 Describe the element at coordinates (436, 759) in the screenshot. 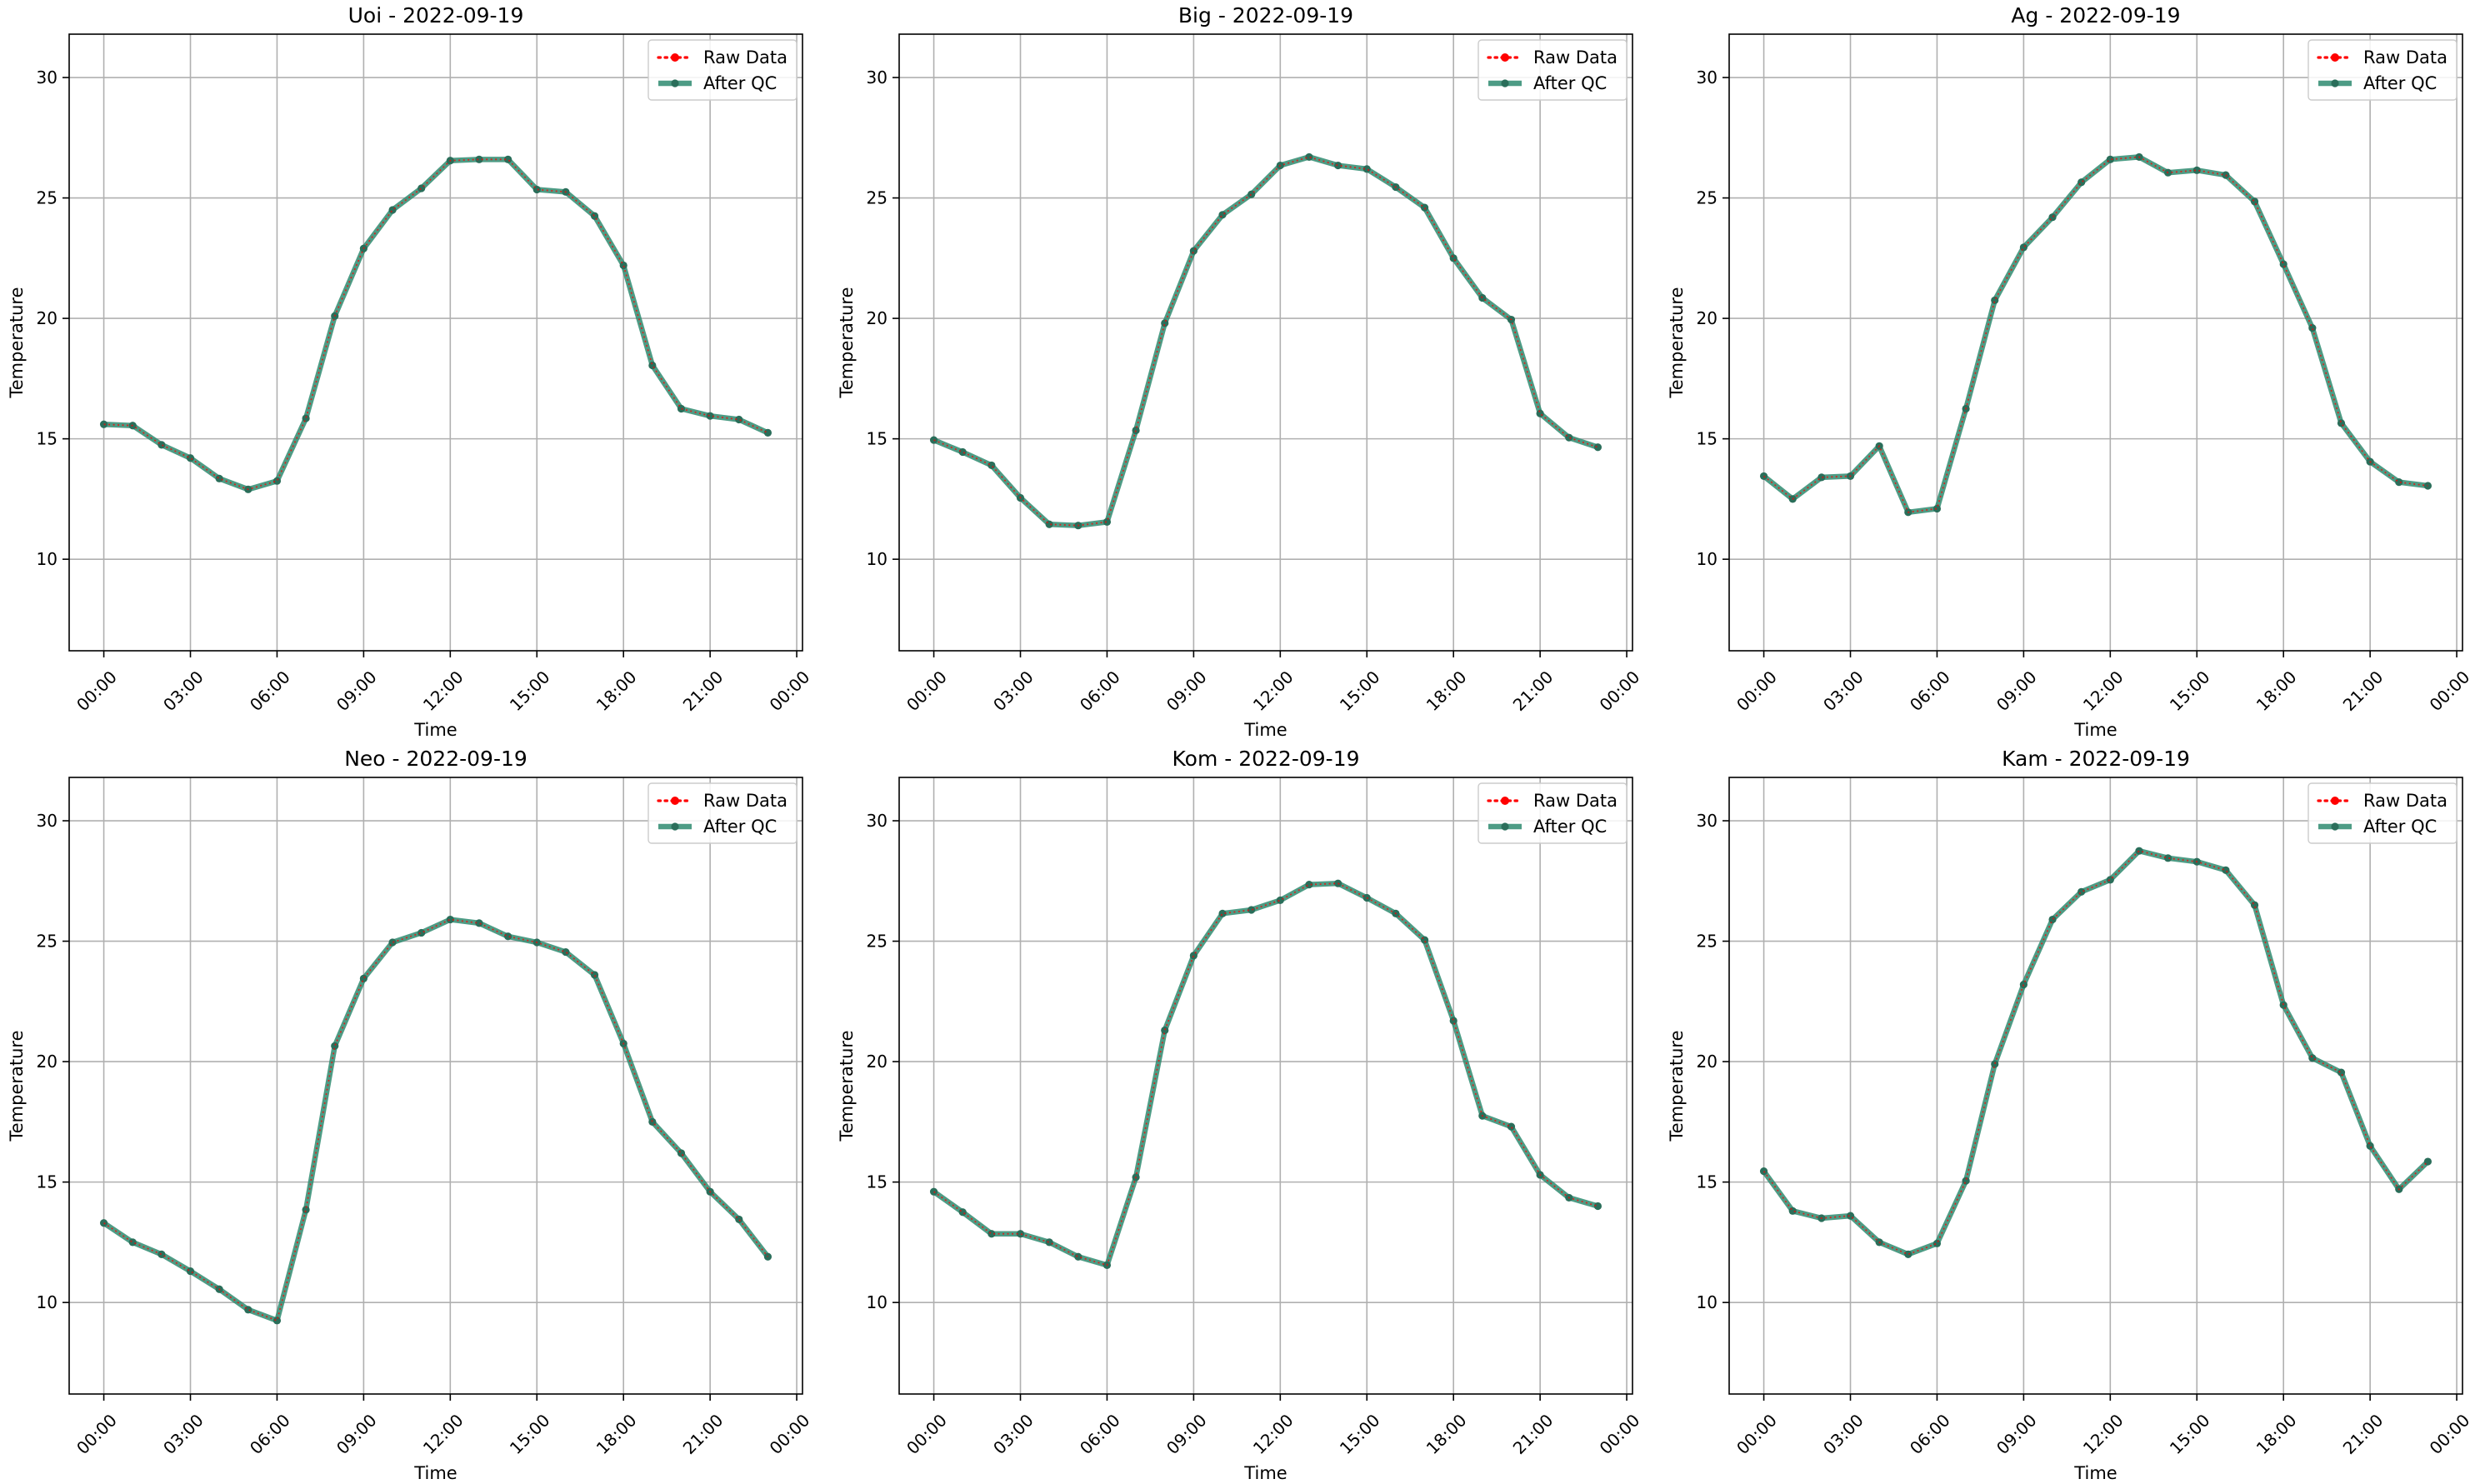

I see `subplot-title: Neo - 2022-09-19` at that location.